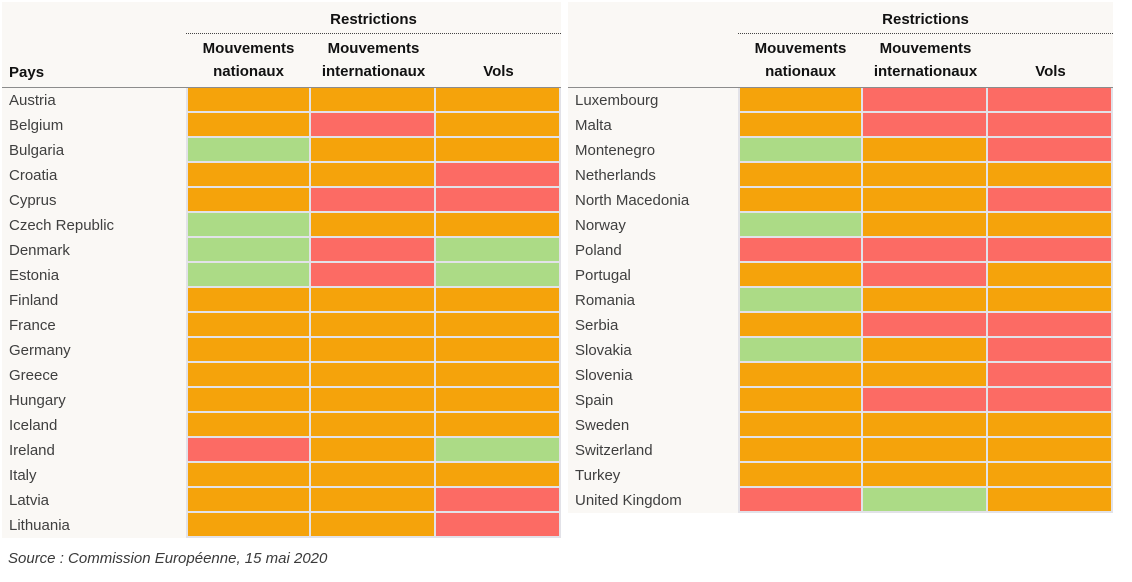 The width and height of the screenshot is (1132, 582). I want to click on country-label: Belgium, so click(36, 125).